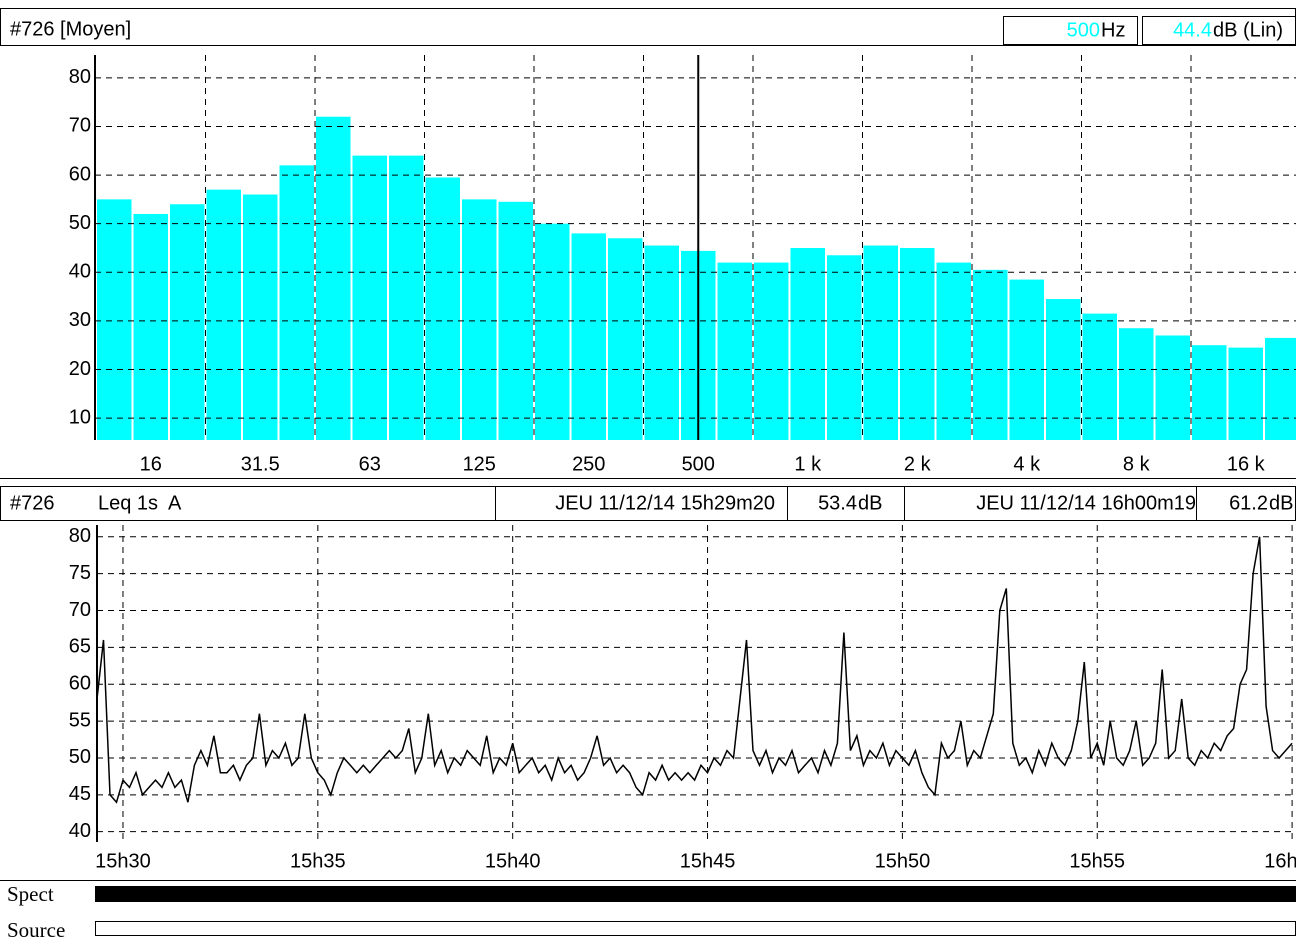 The width and height of the screenshot is (1296, 943). I want to click on x-tick-label: 15h55, so click(1097, 861).